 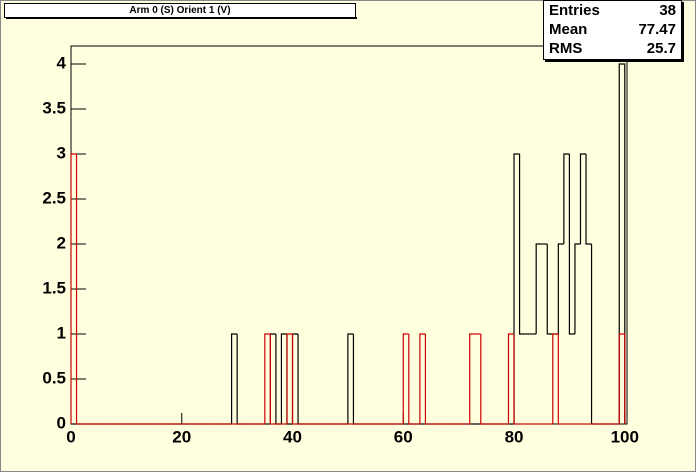 What do you see at coordinates (565, 48) in the screenshot?
I see `stat-label: RMS` at bounding box center [565, 48].